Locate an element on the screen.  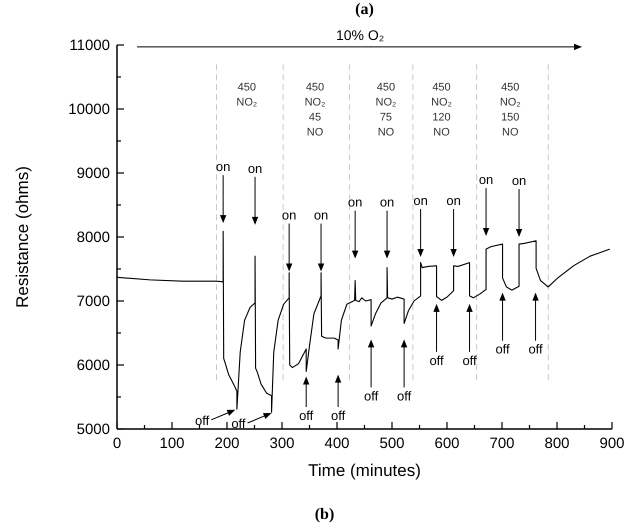
annotation: 450 NO₂ 120 NO is located at coordinates (441, 109).